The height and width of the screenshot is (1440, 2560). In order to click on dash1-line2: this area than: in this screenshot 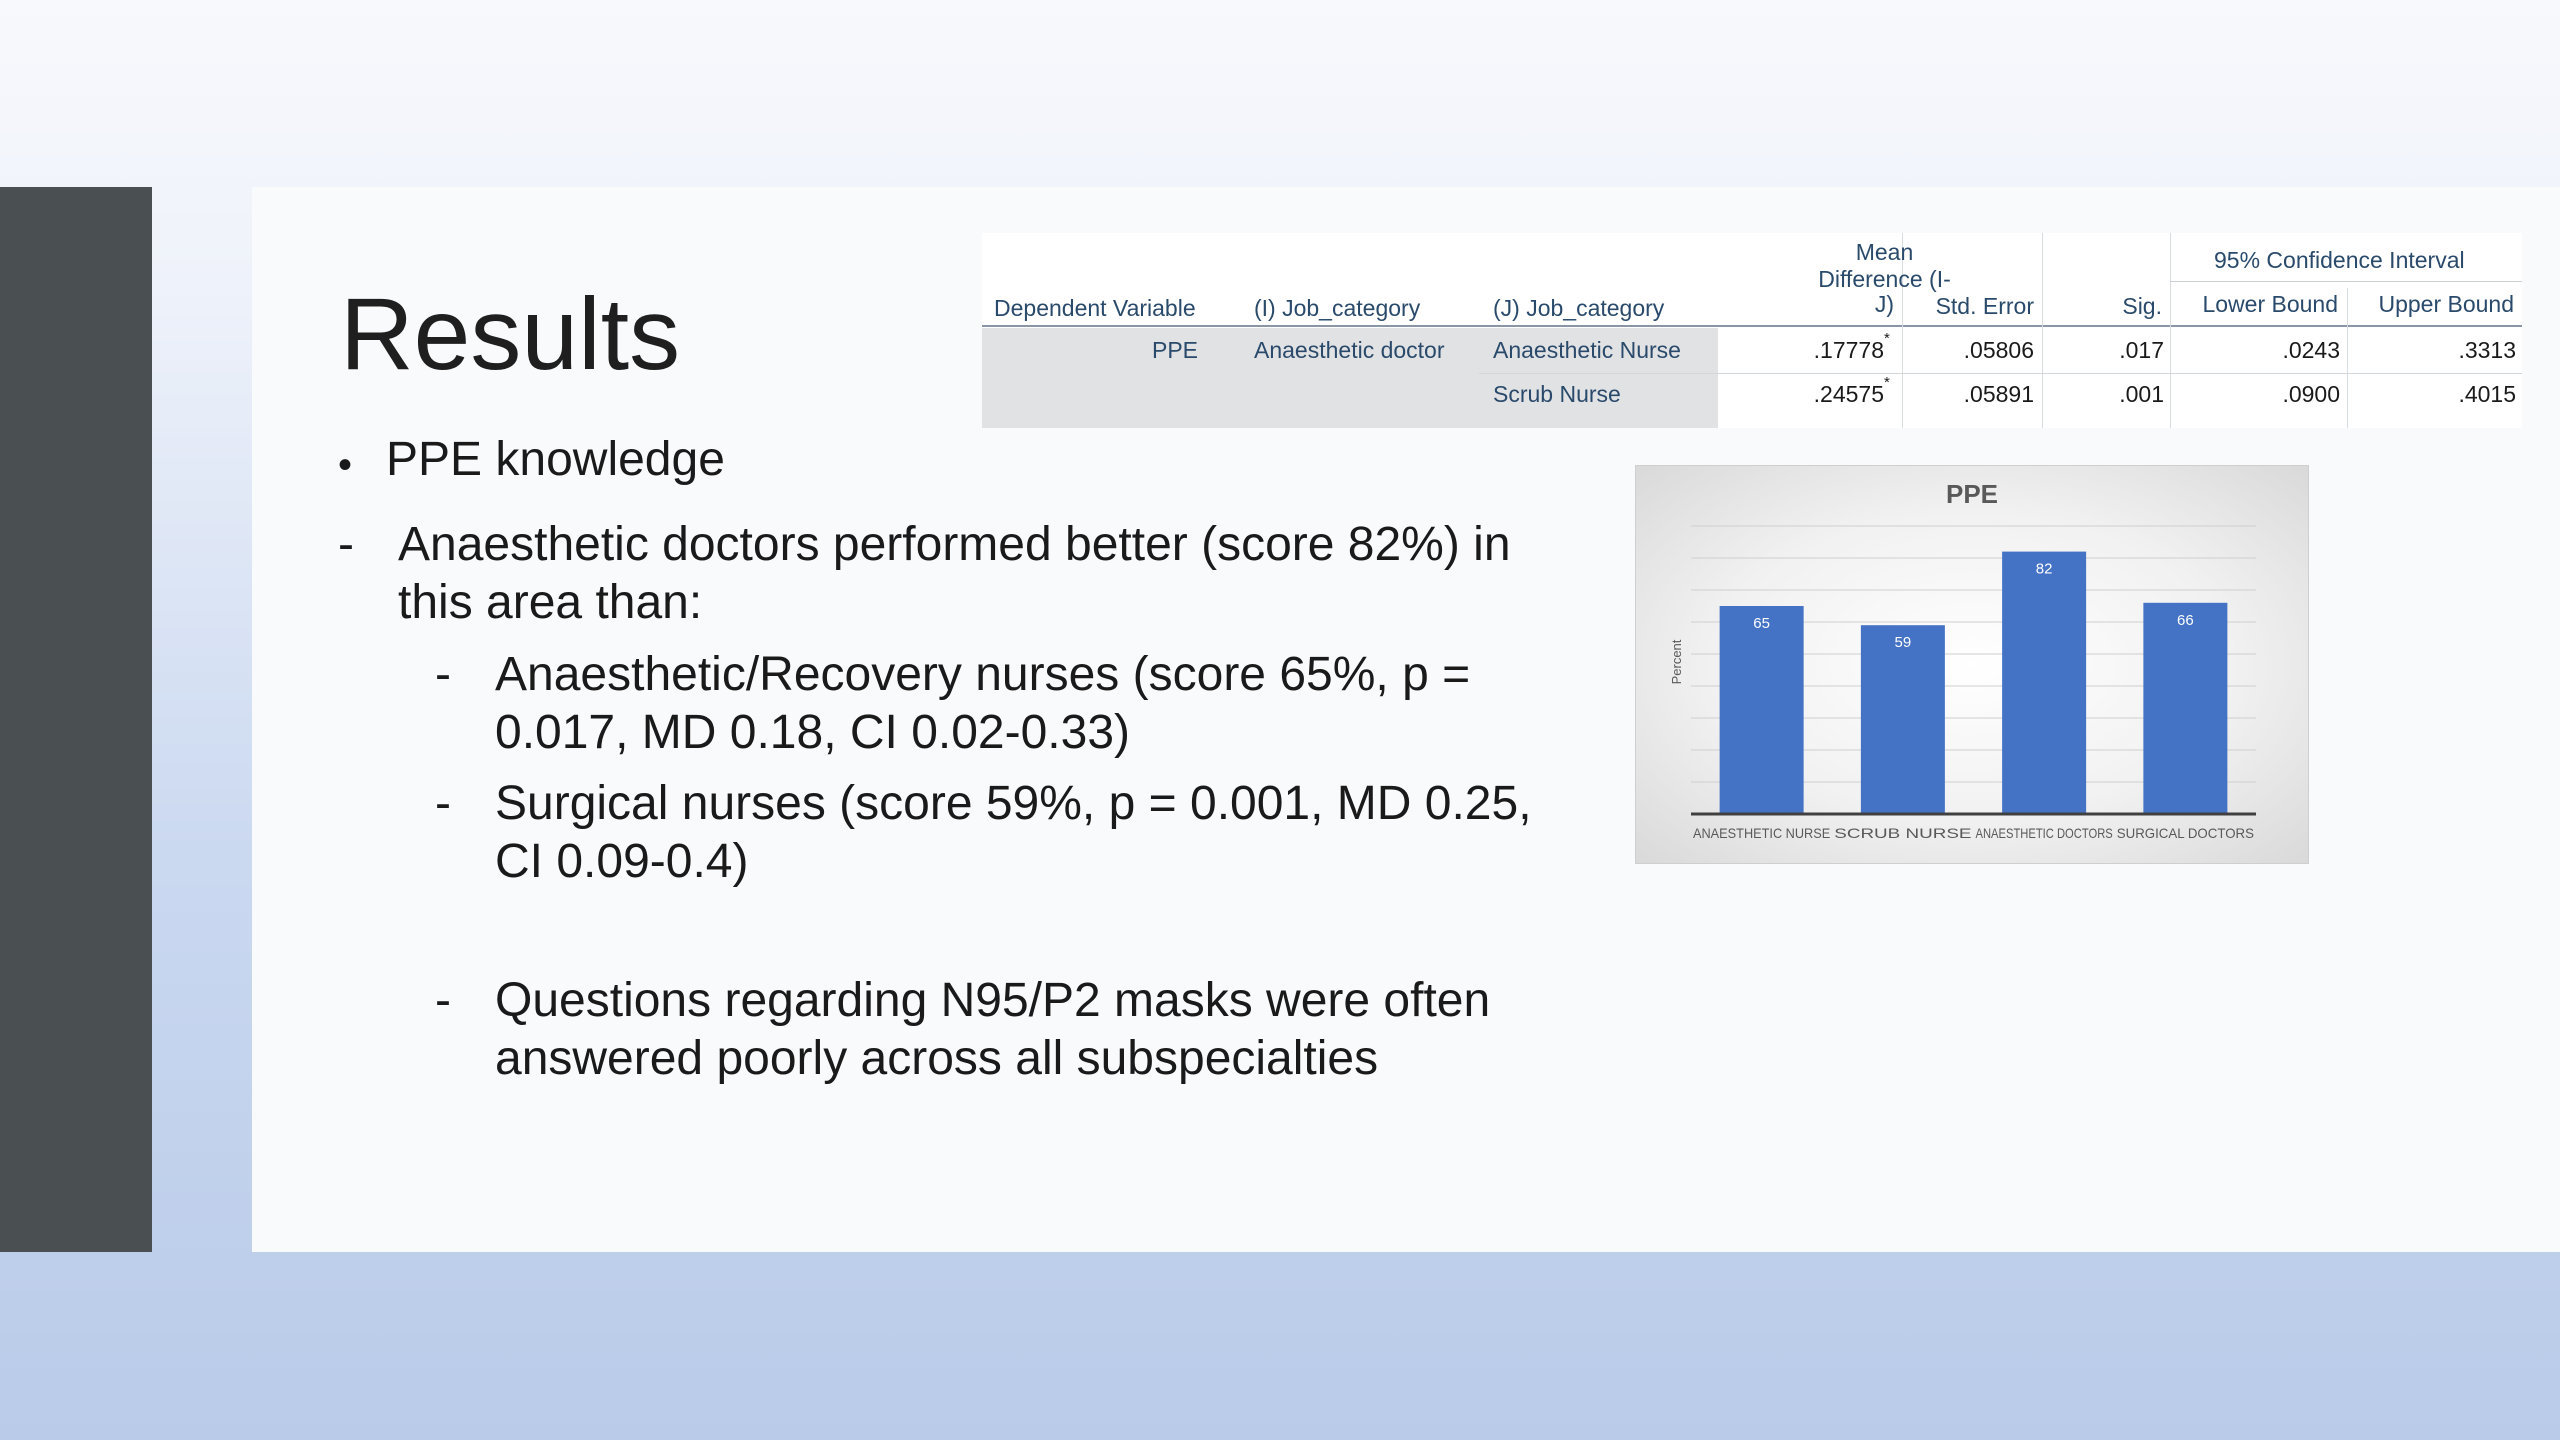, I will do `click(550, 602)`.